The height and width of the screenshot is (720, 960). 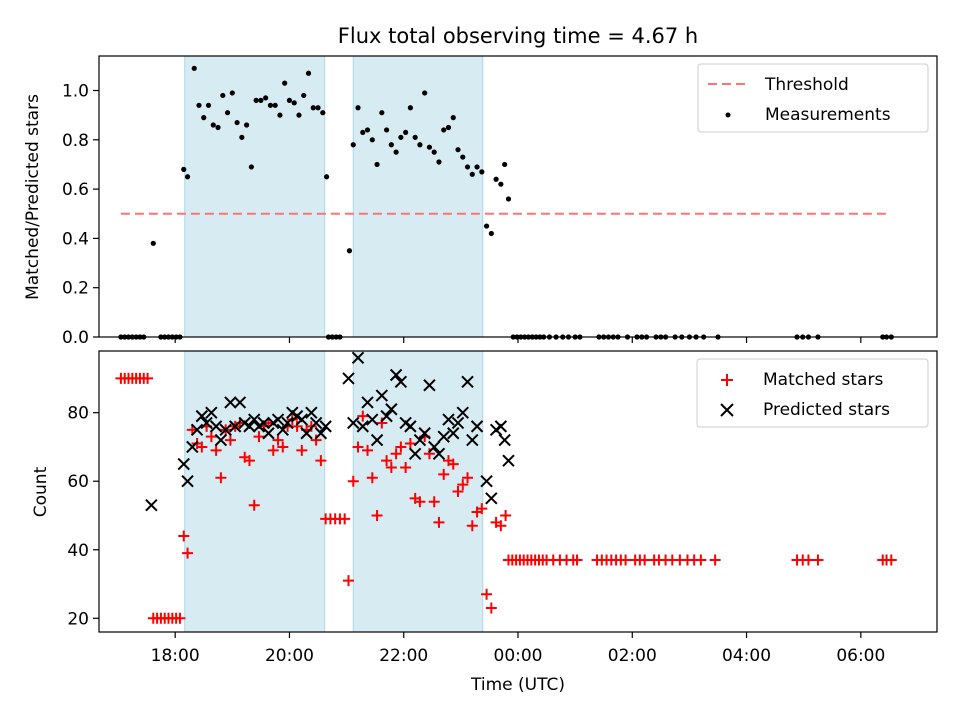 What do you see at coordinates (518, 656) in the screenshot?
I see `x-tick-label: 00:00` at bounding box center [518, 656].